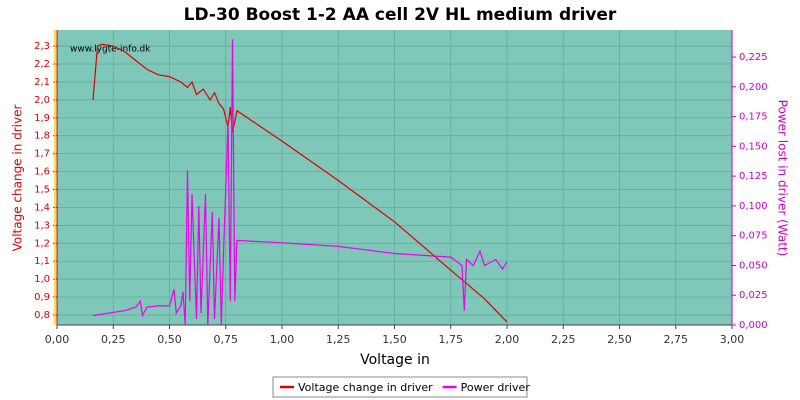  What do you see at coordinates (42, 190) in the screenshot?
I see `y-tick-label: 1,5` at bounding box center [42, 190].